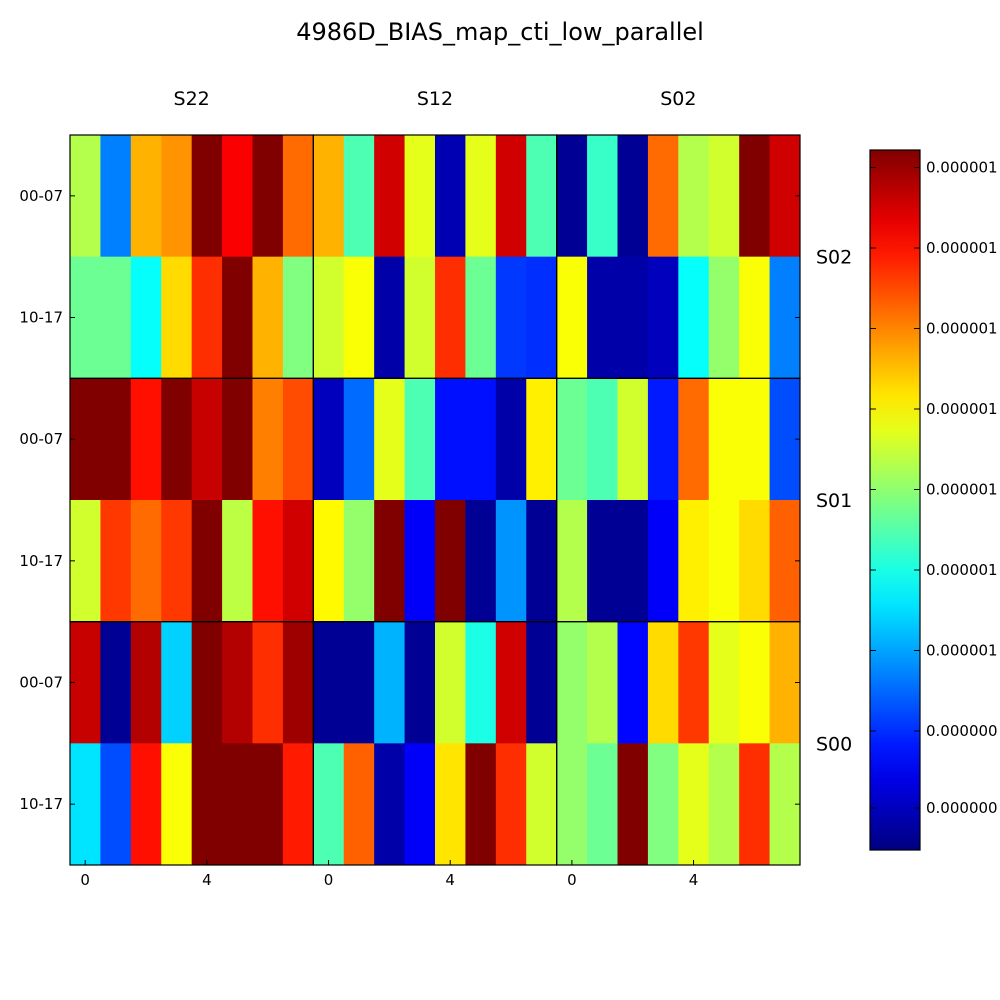  What do you see at coordinates (895, 500) in the screenshot?
I see `colorbar-gradient` at bounding box center [895, 500].